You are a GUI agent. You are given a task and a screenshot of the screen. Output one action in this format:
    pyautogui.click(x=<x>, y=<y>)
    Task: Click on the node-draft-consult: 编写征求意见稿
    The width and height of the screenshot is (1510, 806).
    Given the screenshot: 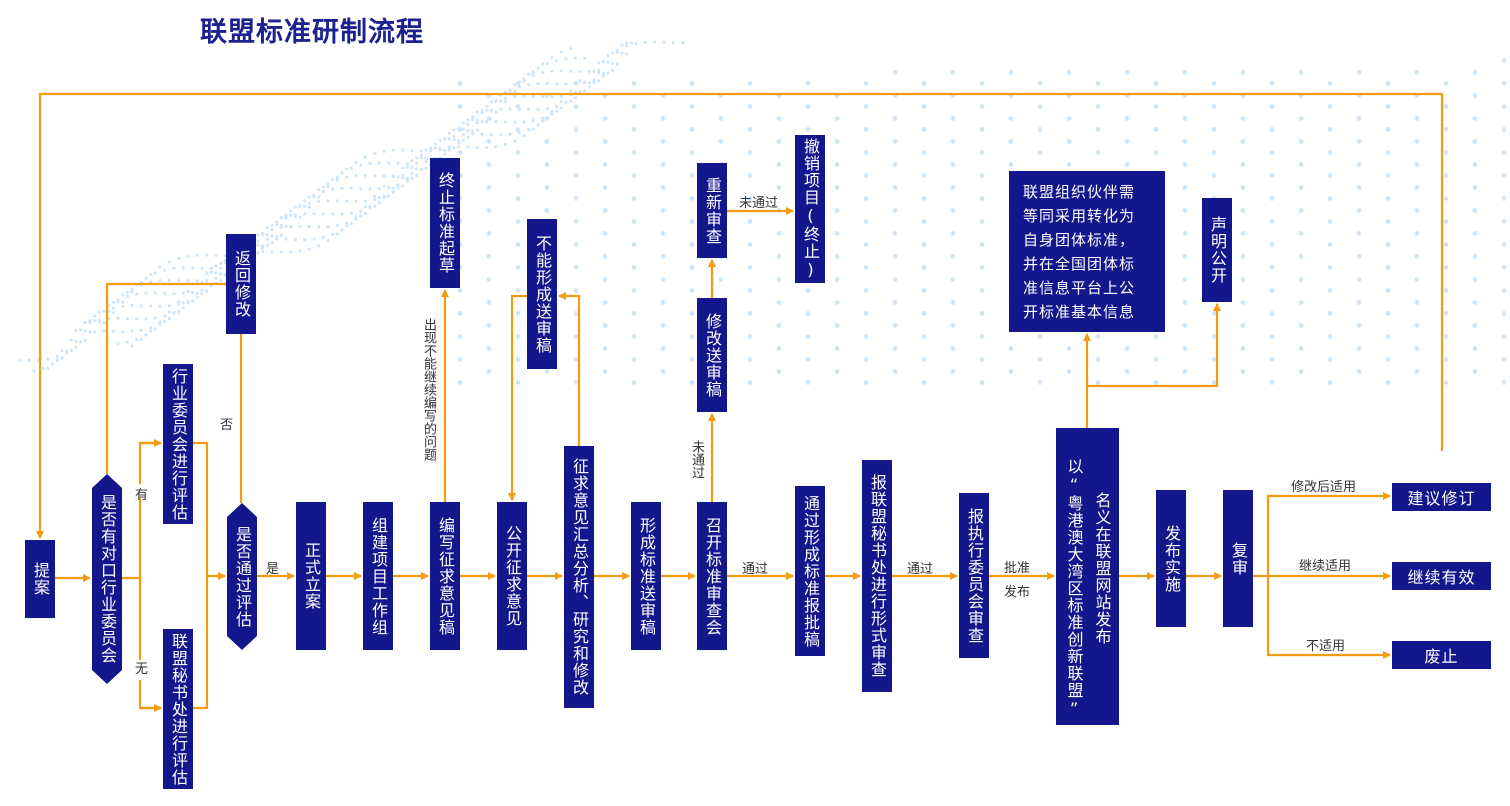 What is the action you would take?
    pyautogui.click(x=445, y=576)
    